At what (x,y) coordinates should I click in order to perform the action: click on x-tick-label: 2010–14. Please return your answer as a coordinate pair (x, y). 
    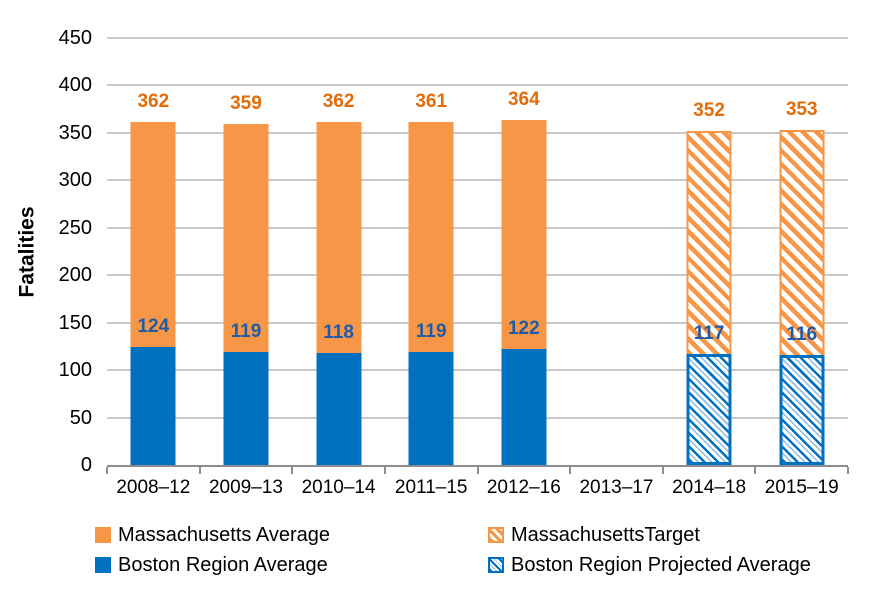
    Looking at the image, I should click on (338, 487).